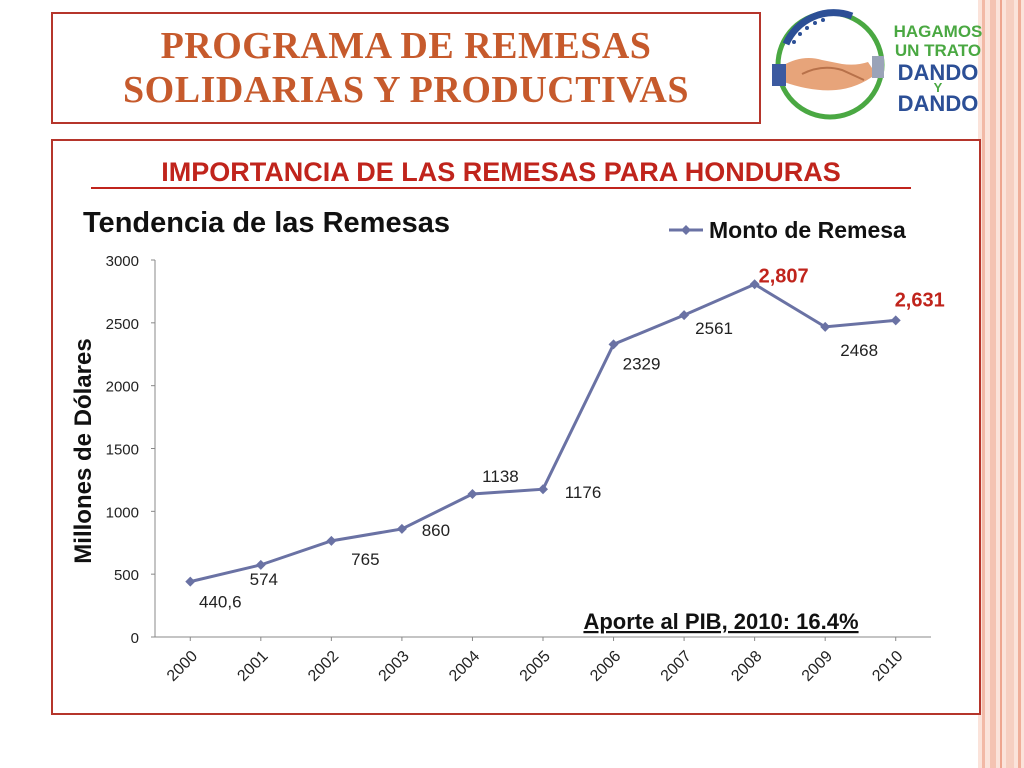 The height and width of the screenshot is (768, 1024). What do you see at coordinates (122, 387) in the screenshot?
I see `y-tick-label: 2000` at bounding box center [122, 387].